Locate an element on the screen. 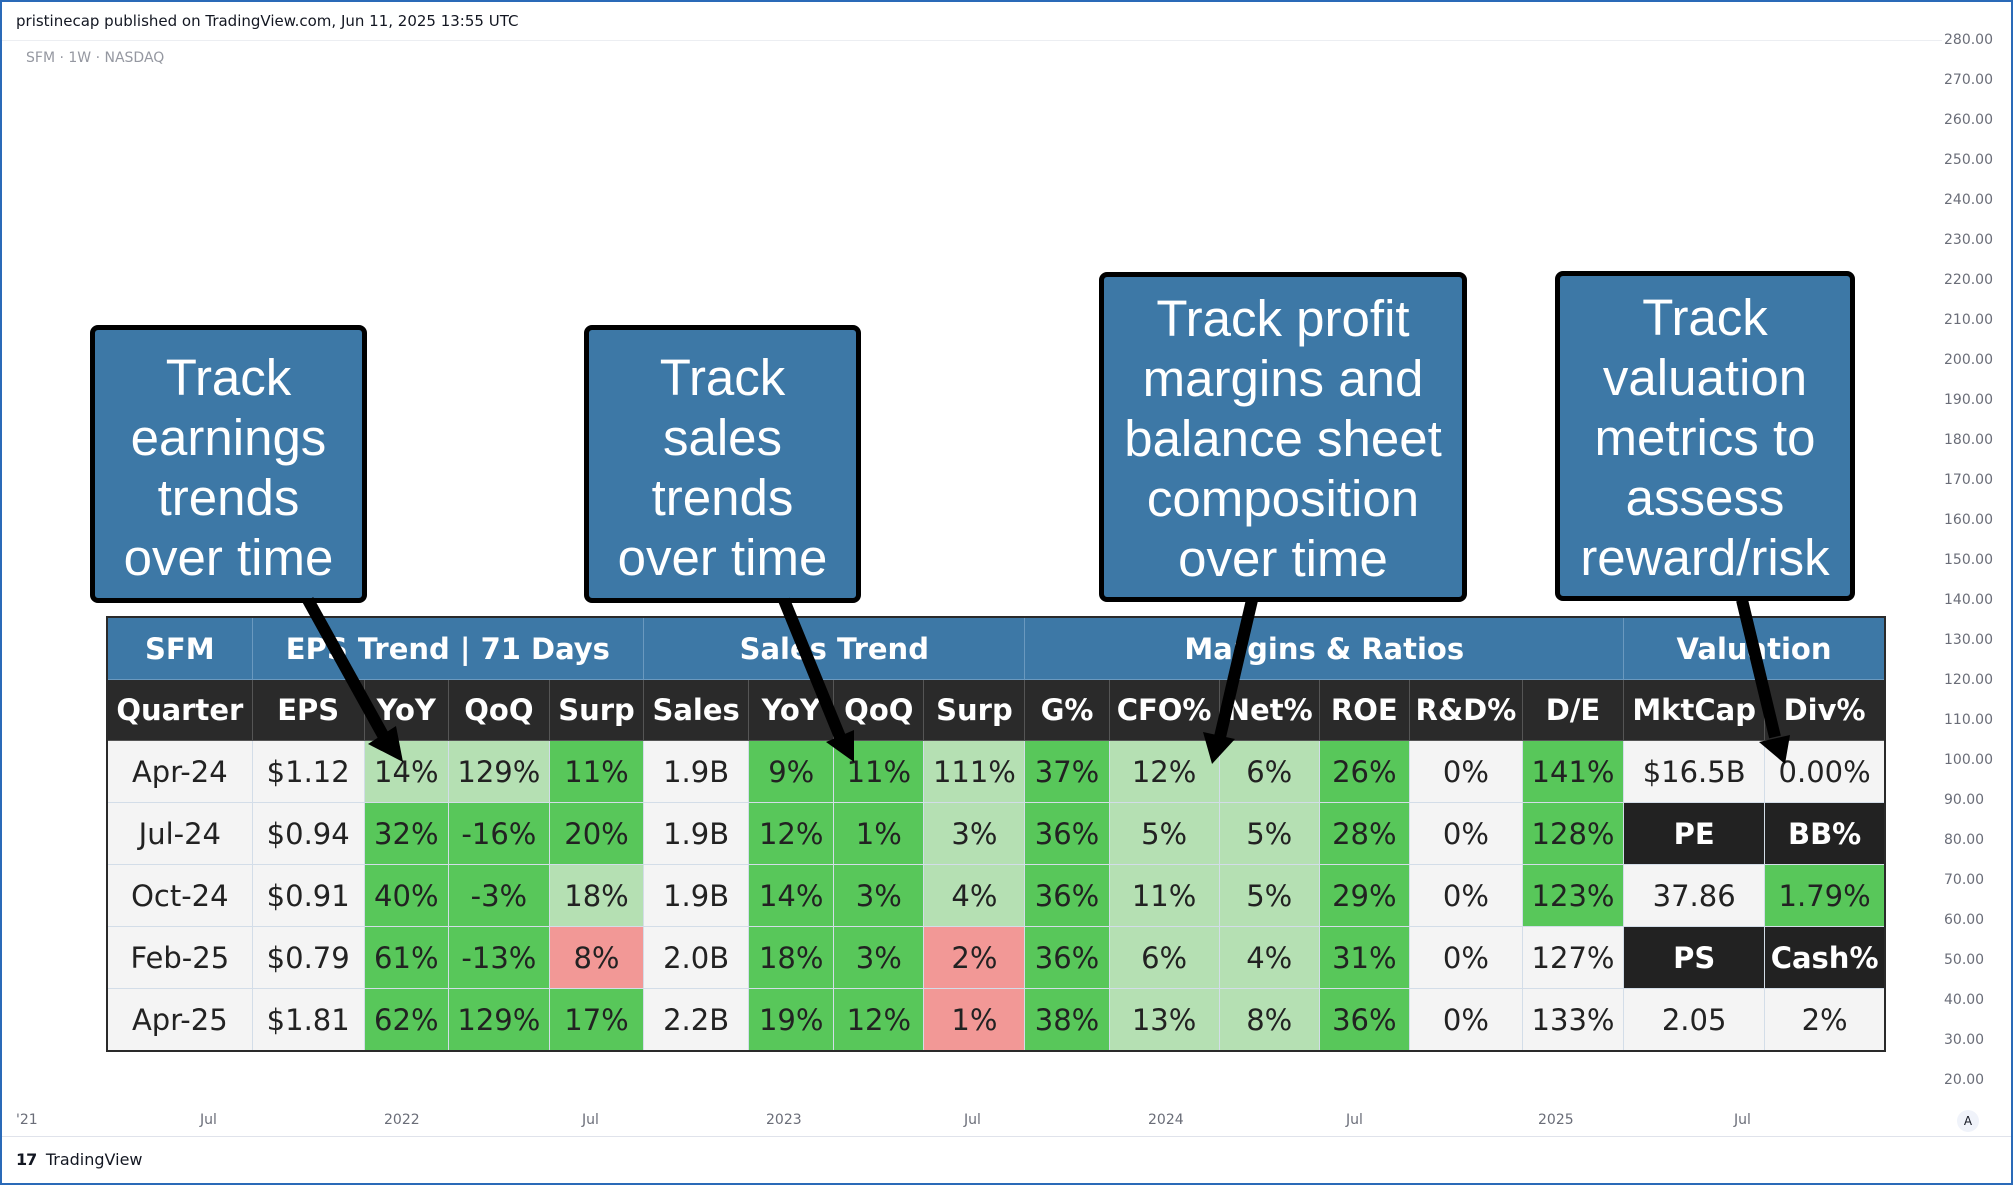  price-tick: 110.00 is located at coordinates (1968, 720).